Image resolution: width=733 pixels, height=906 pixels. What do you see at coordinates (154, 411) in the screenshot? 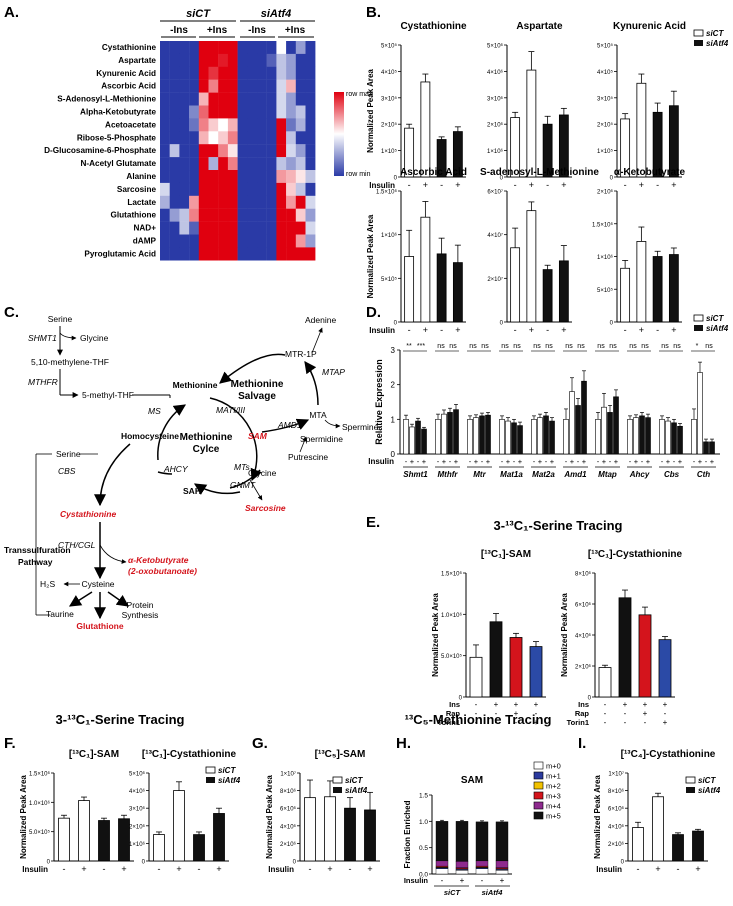
I see `enzyme-ms: MS` at bounding box center [154, 411].